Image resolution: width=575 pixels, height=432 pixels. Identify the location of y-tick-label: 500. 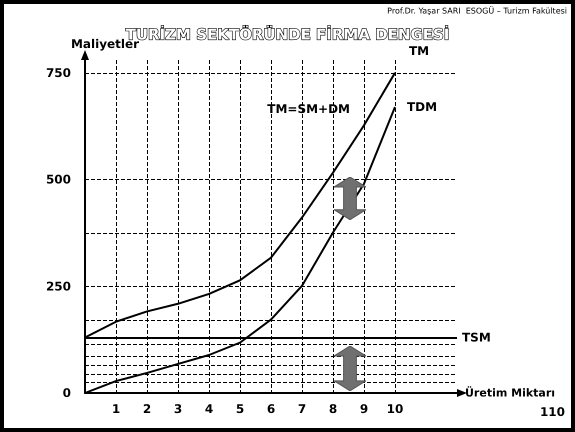
(58, 179).